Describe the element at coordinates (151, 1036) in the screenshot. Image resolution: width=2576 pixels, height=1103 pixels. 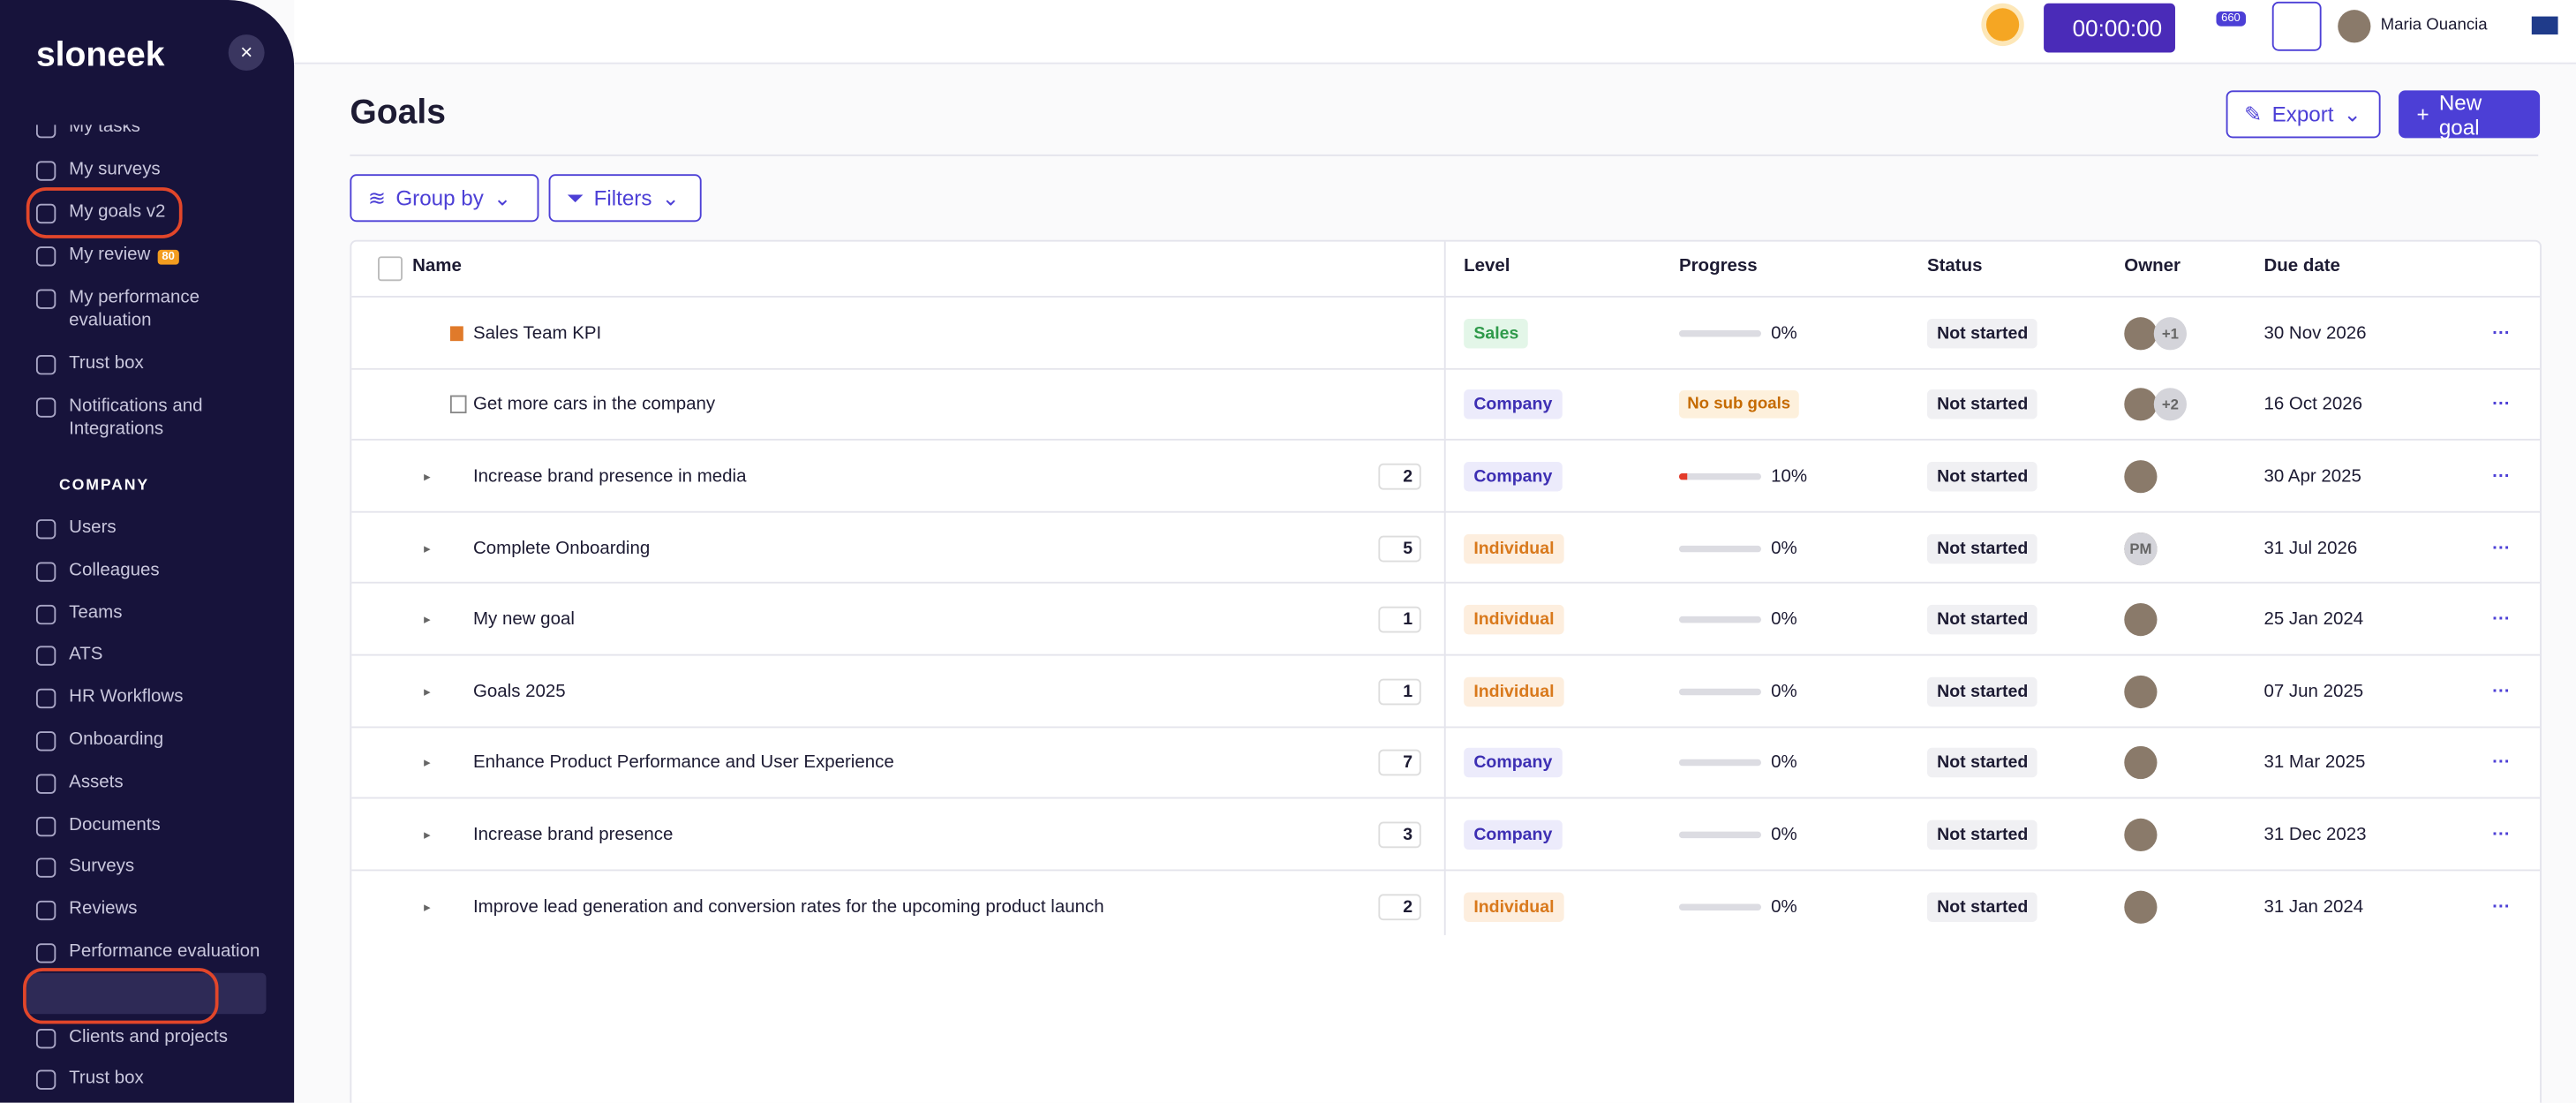
I see `menu-item: Clients and projects` at that location.